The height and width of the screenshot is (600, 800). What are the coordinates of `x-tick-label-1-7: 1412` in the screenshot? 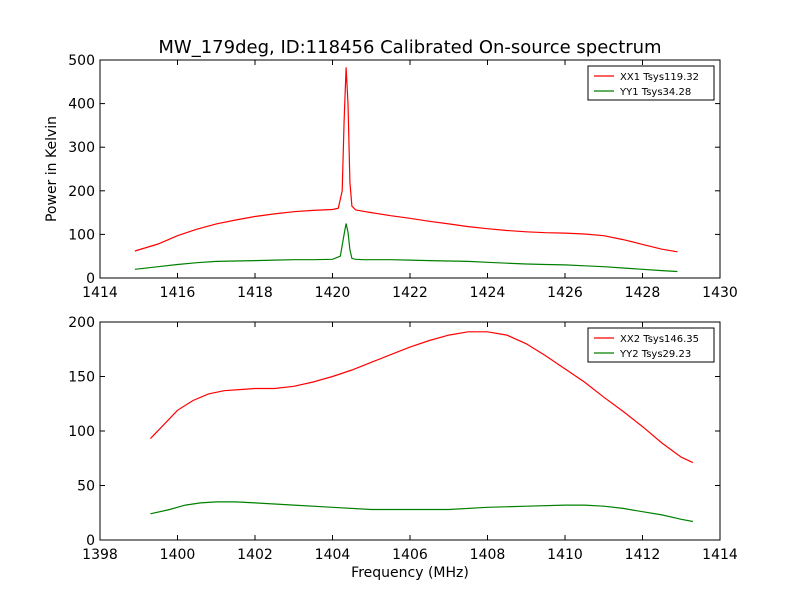 It's located at (643, 555).